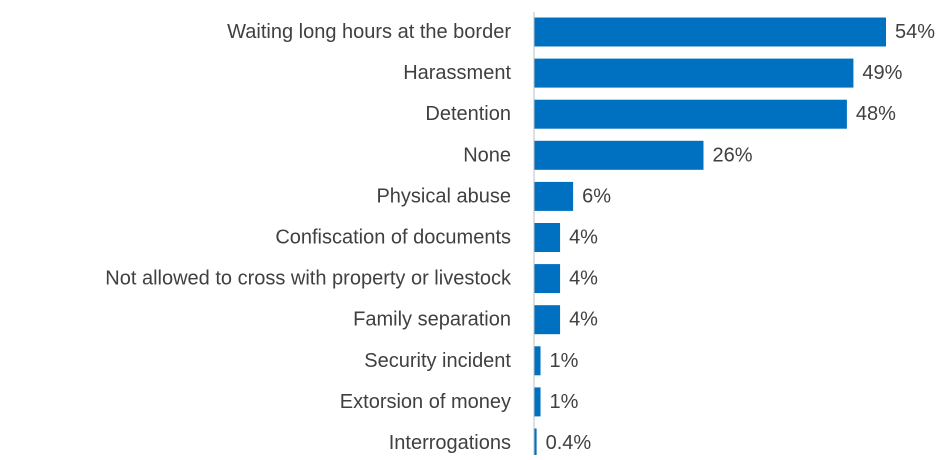 The width and height of the screenshot is (949, 460). What do you see at coordinates (457, 73) in the screenshot?
I see `category-label: Harassment` at bounding box center [457, 73].